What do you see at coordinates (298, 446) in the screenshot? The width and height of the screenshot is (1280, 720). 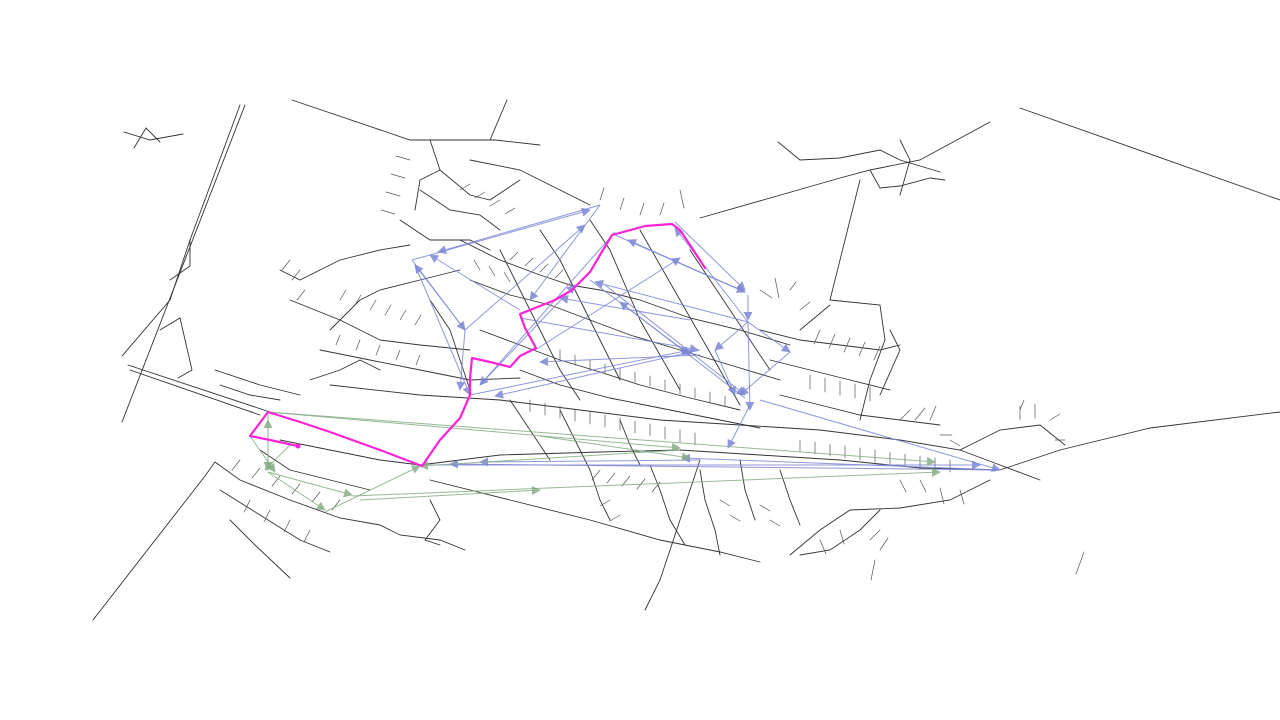 I see `route-endpoint` at bounding box center [298, 446].